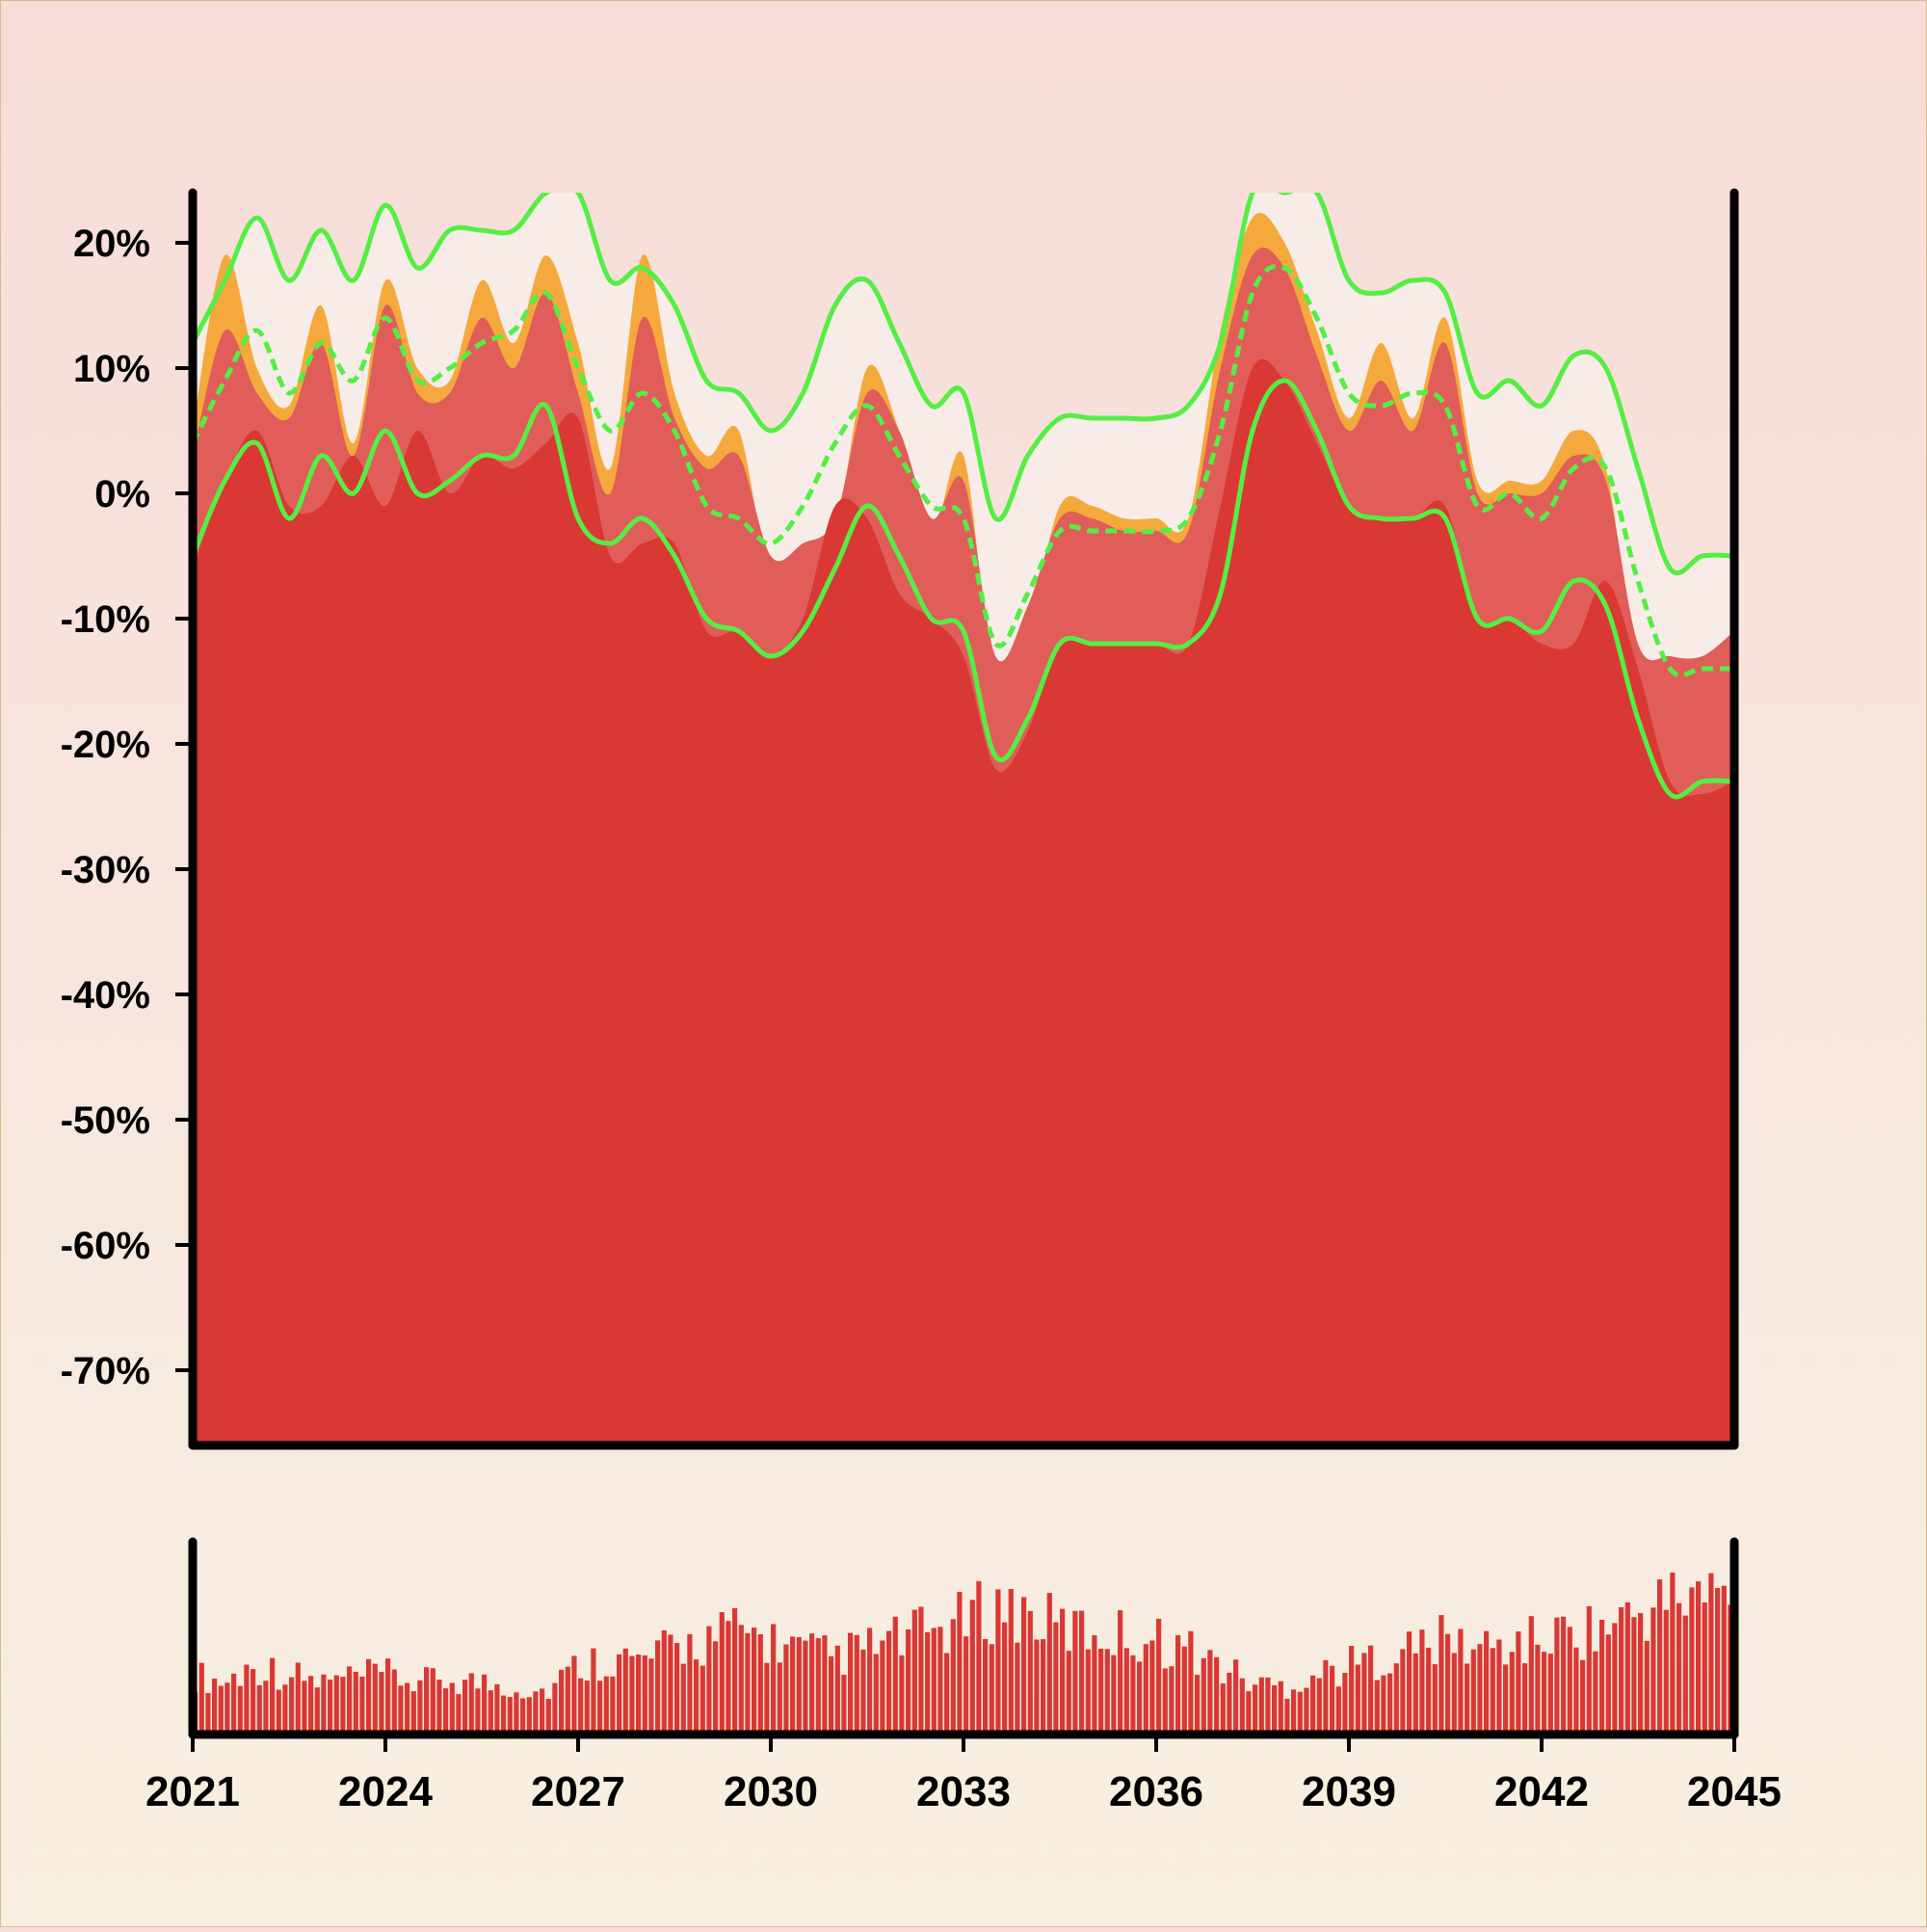 This screenshot has width=1927, height=1932. What do you see at coordinates (127, 807) in the screenshot?
I see `y-axis-ticks: 20% 10% 0% -10% -20% -30% -40% -50% -60% -70%` at bounding box center [127, 807].